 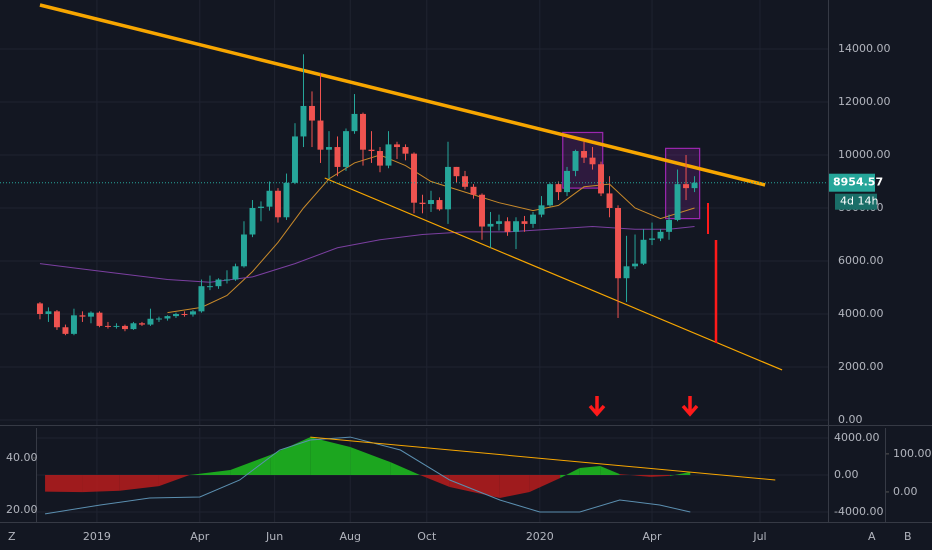 I want to click on x-tick-label: Jul, so click(x=759, y=536).